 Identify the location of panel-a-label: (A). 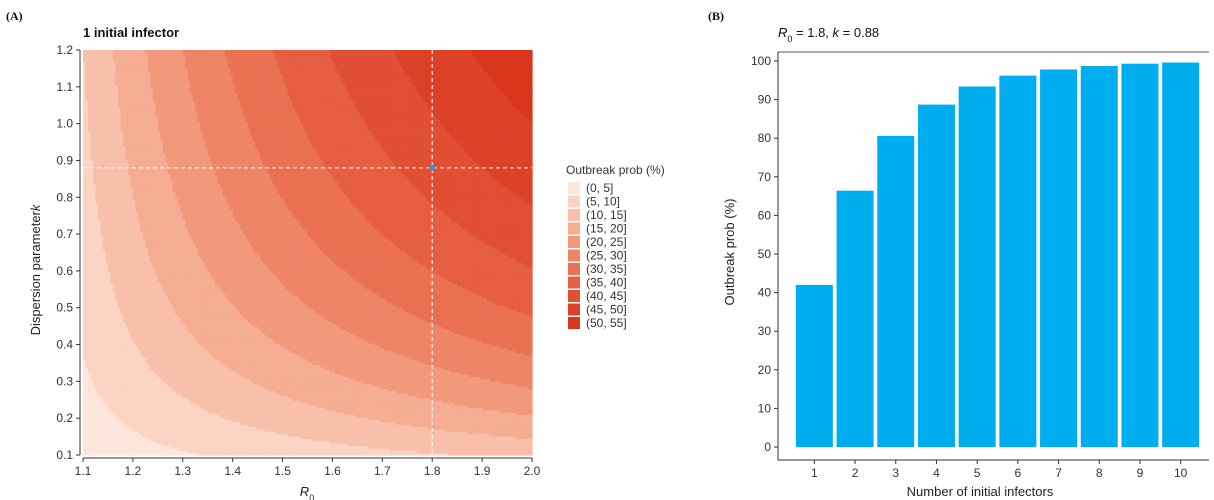
(14, 16).